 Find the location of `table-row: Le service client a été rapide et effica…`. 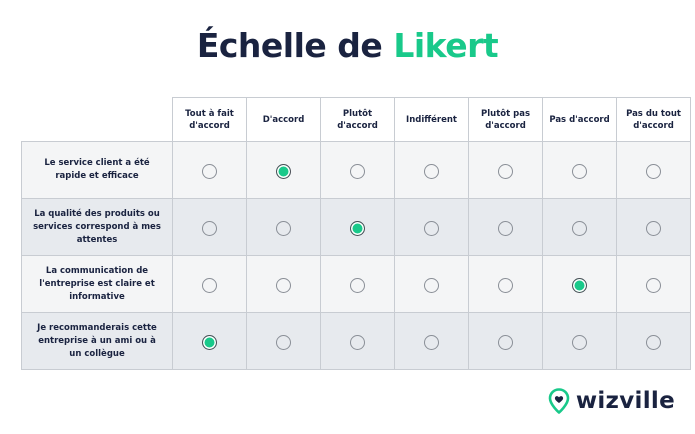

table-row: Le service client a été rapide et effica… is located at coordinates (356, 170).